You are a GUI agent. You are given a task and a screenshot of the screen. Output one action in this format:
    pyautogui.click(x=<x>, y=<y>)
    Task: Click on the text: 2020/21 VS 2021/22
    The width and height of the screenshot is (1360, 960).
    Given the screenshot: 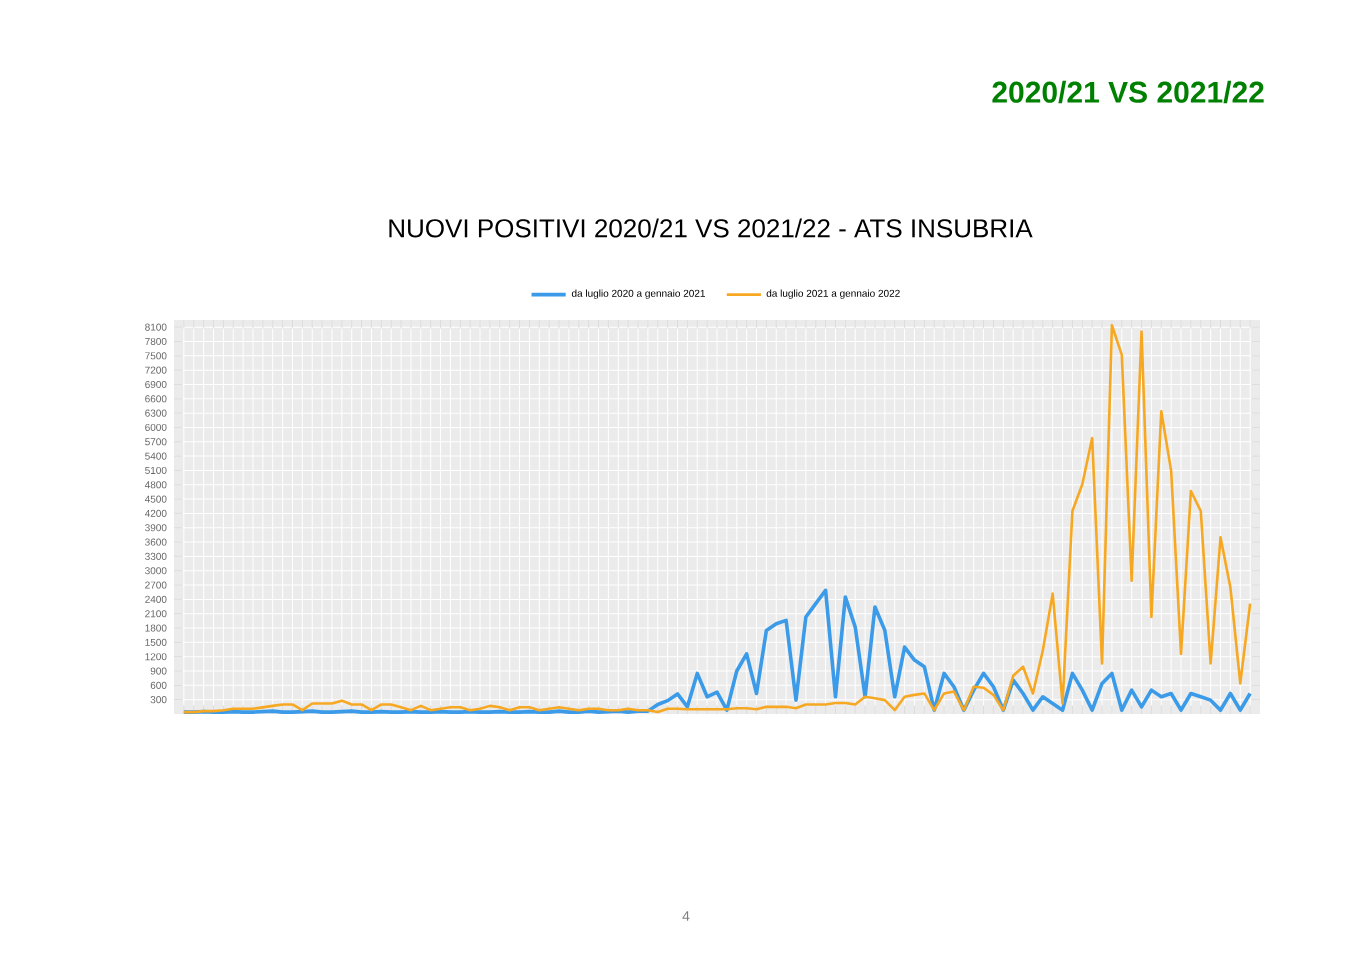 What is the action you would take?
    pyautogui.click(x=1128, y=92)
    